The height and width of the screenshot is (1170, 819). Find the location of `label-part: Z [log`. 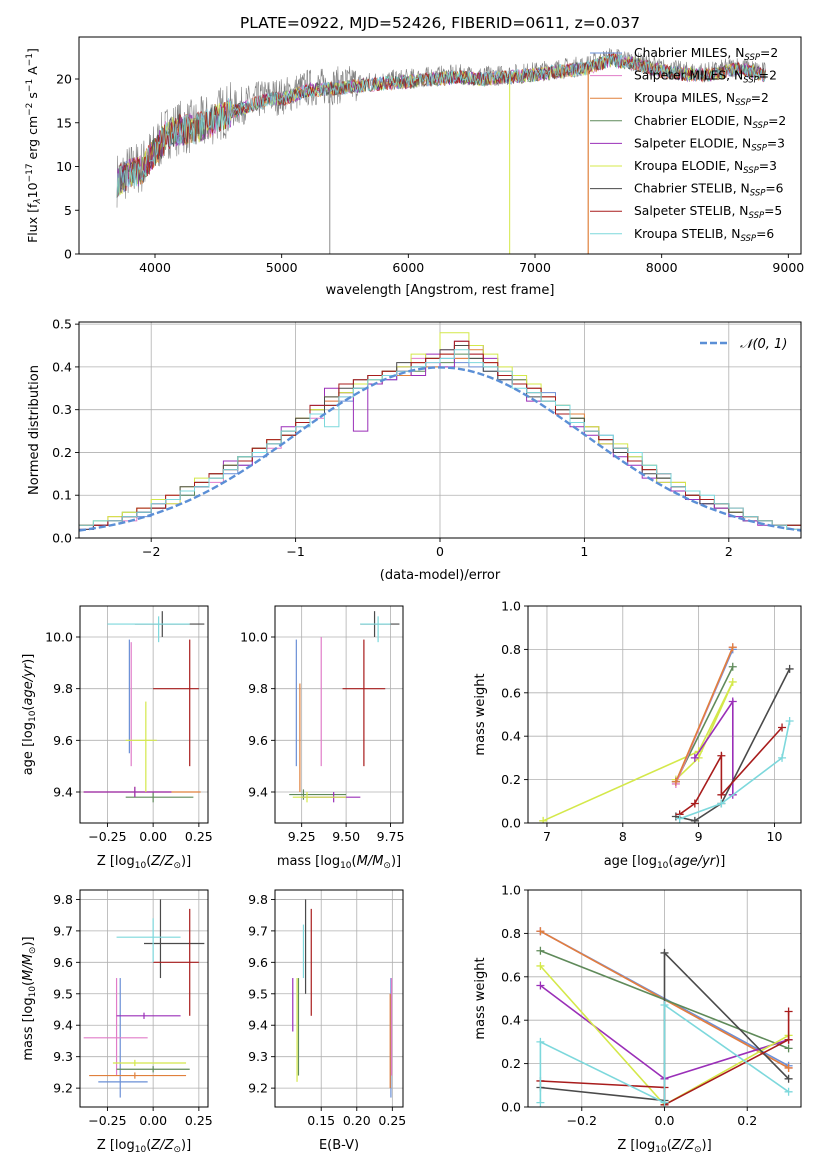

label-part: Z [log is located at coordinates (116, 861).